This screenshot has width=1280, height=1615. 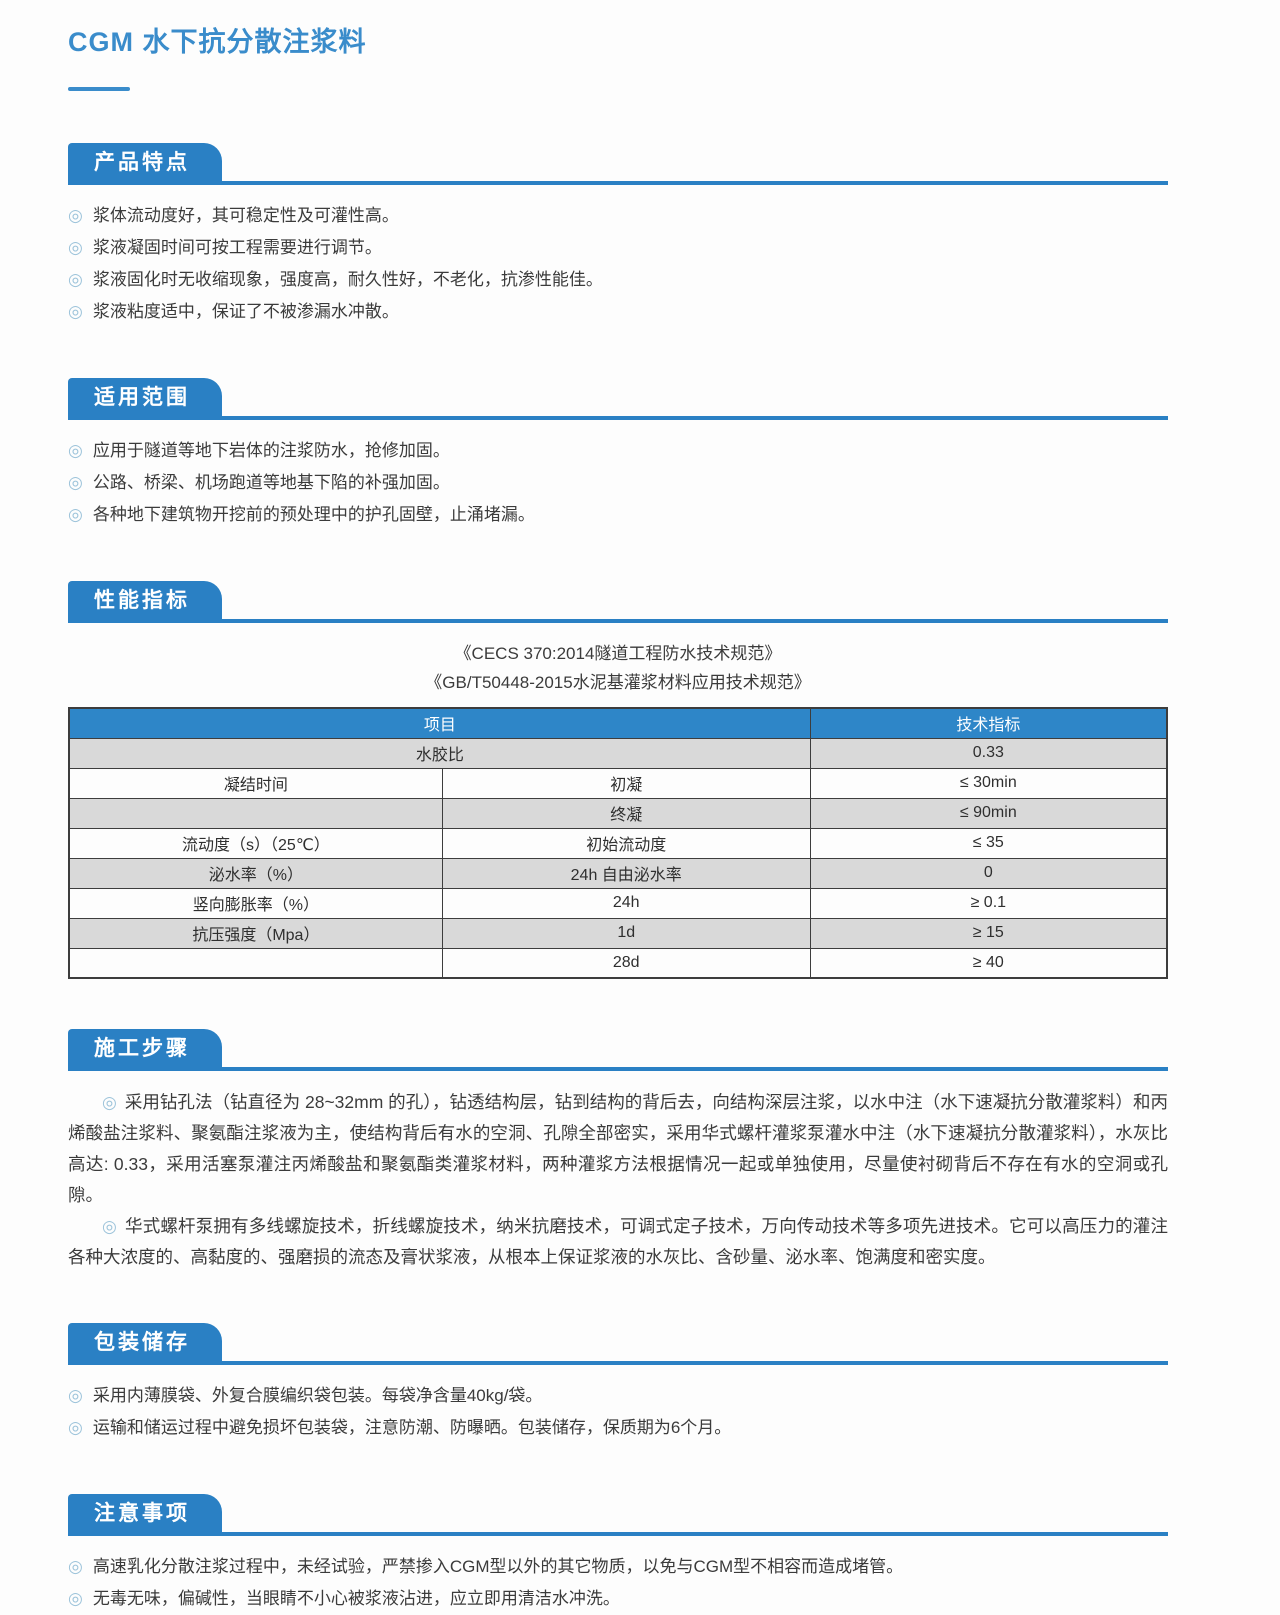 What do you see at coordinates (412, 1427) in the screenshot?
I see `list-item-text: 运输和储运过程中避免损坏包装袋，注意防潮、防曝晒。包装储存，保质期为6个月。` at bounding box center [412, 1427].